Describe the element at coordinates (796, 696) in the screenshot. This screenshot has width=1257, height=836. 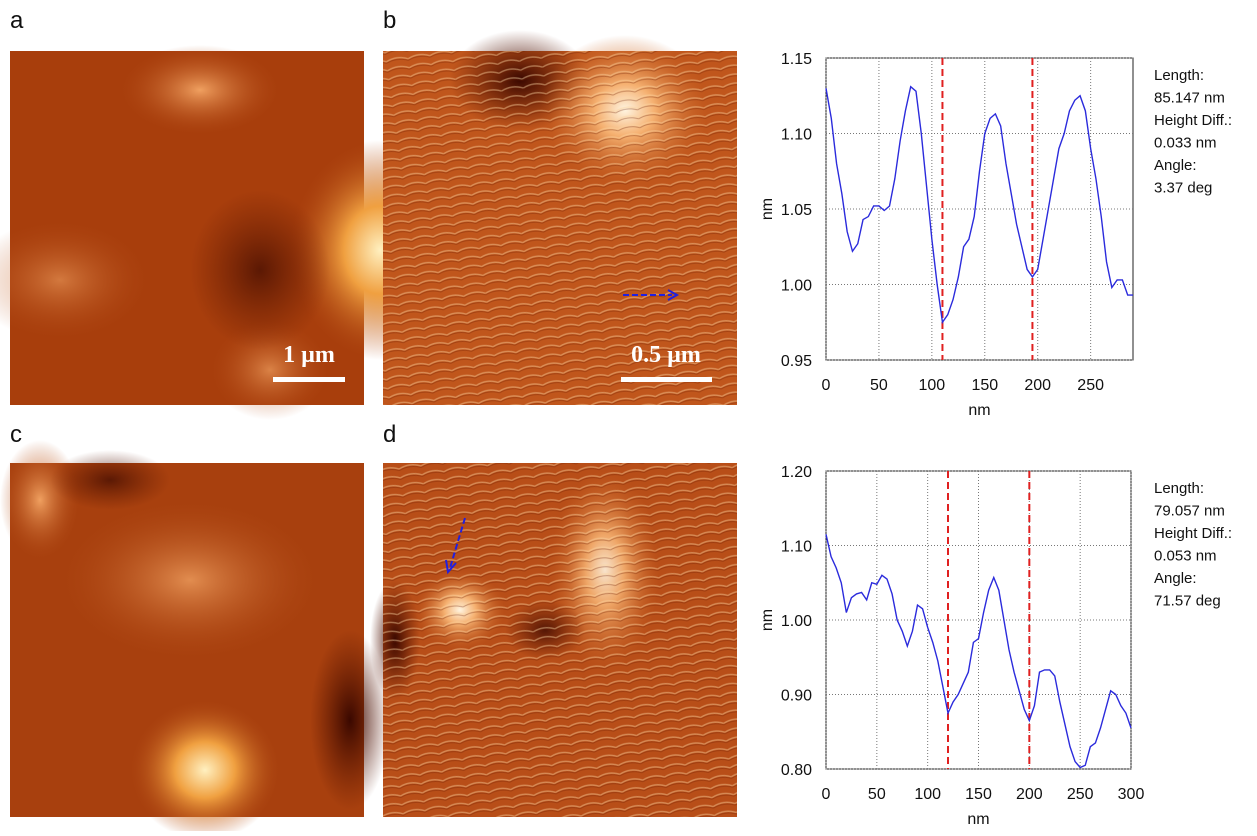
I see `y-tick-label: 0.90` at that location.